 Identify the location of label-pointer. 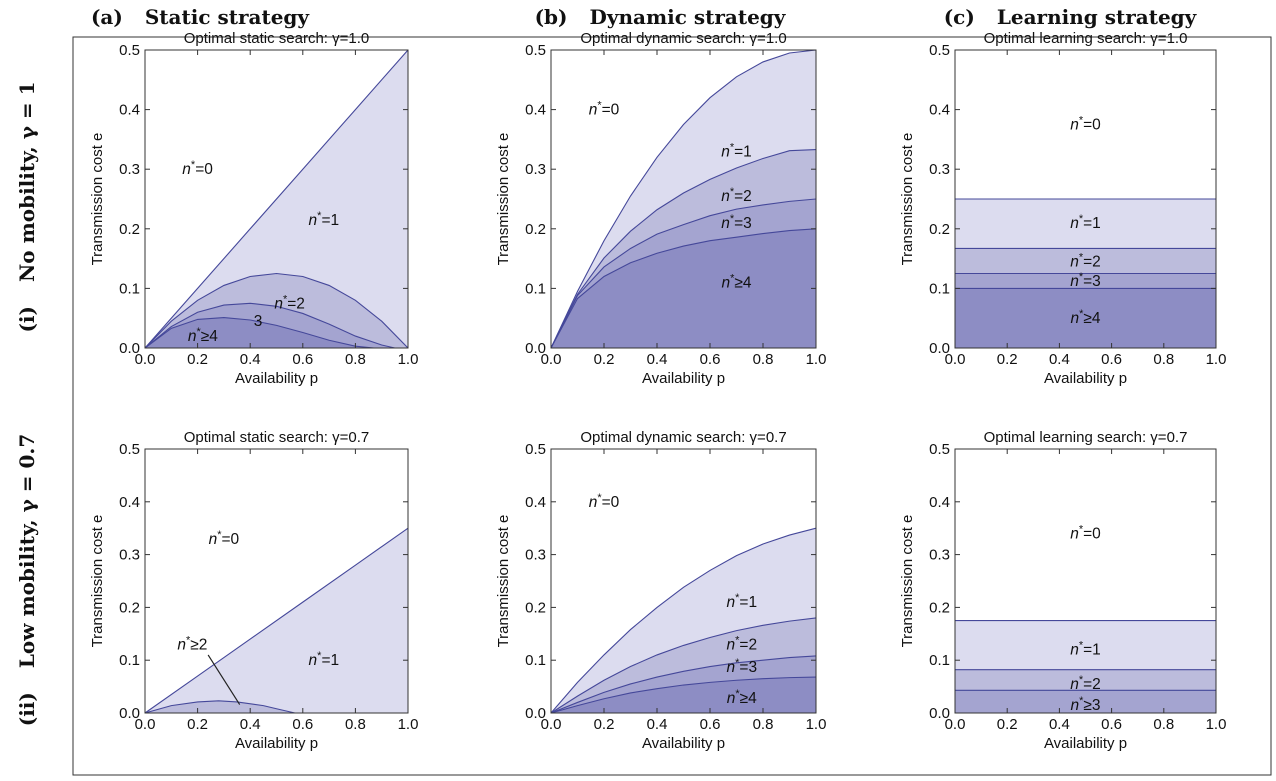
(224, 679).